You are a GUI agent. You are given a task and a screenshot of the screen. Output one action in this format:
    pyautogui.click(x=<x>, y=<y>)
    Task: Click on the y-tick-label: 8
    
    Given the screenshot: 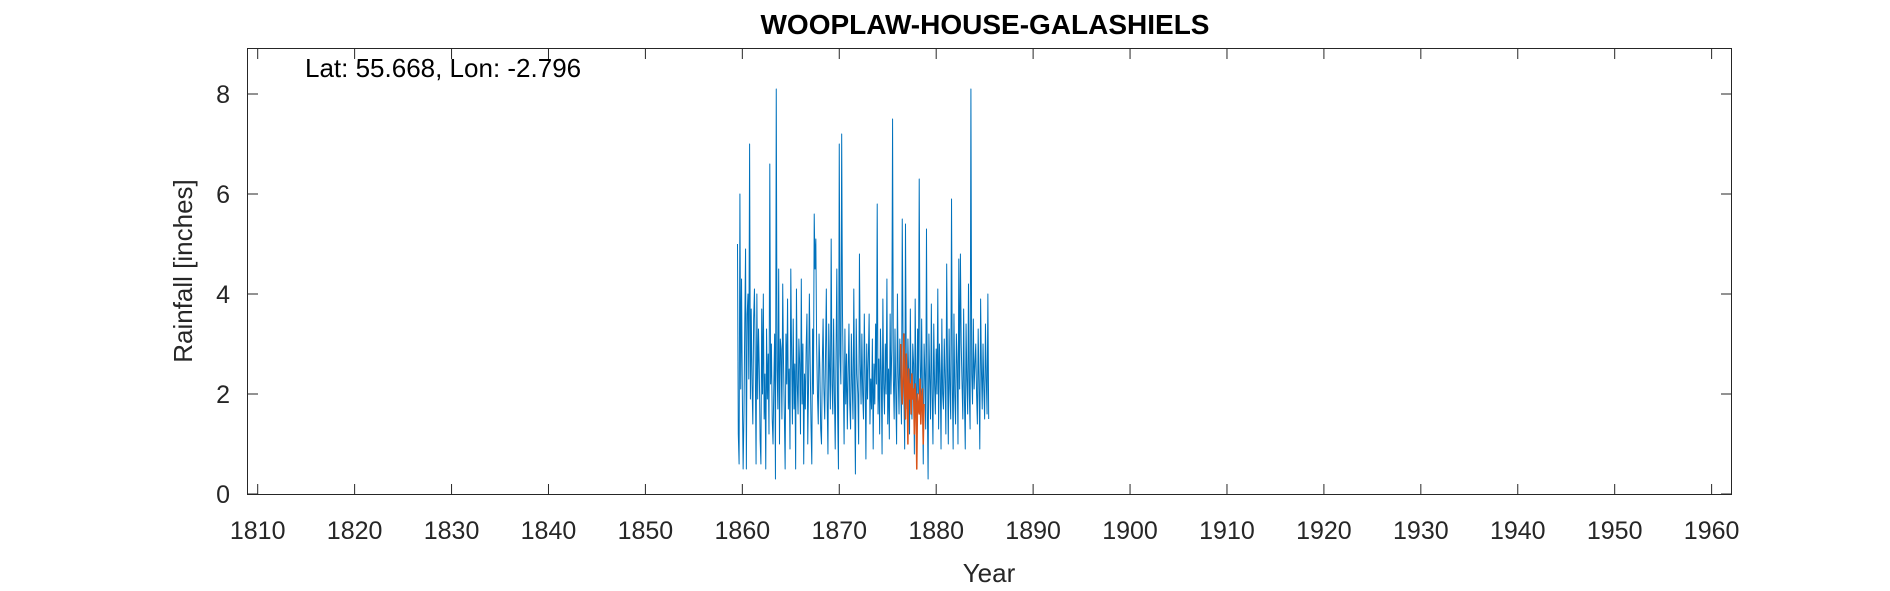 What is the action you would take?
    pyautogui.click(x=223, y=95)
    